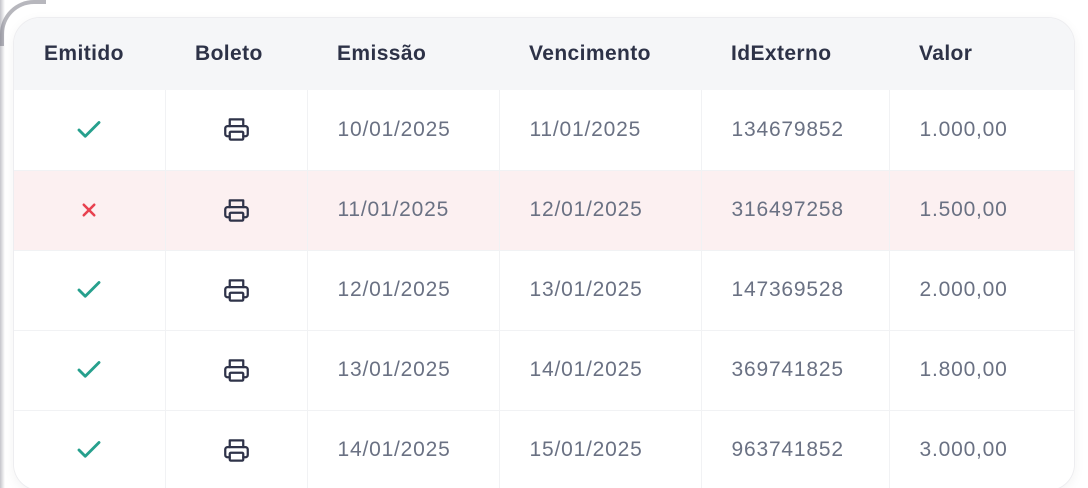  Describe the element at coordinates (402, 289) in the screenshot. I see `emissao-cell: 12/01/2025` at that location.